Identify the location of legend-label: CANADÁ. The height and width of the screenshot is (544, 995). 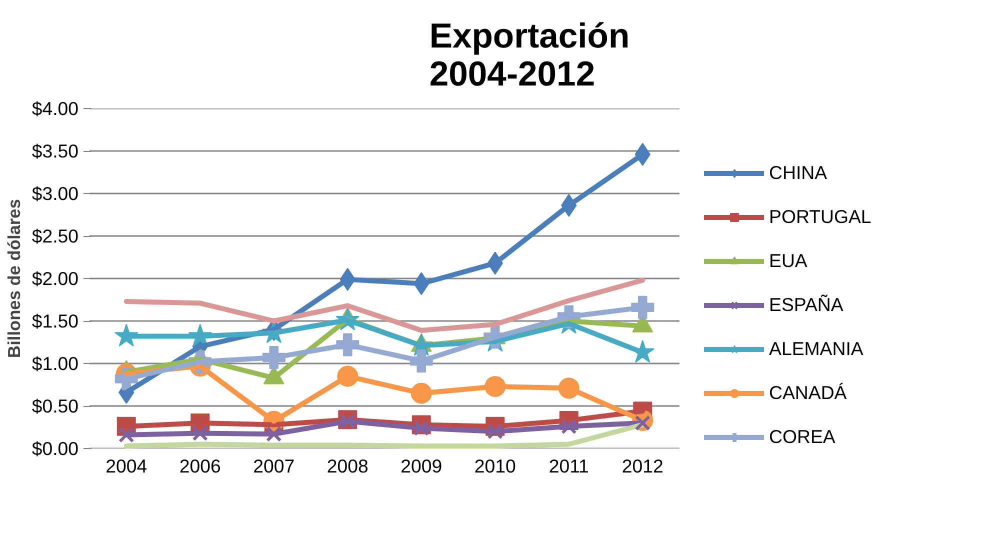
(808, 393).